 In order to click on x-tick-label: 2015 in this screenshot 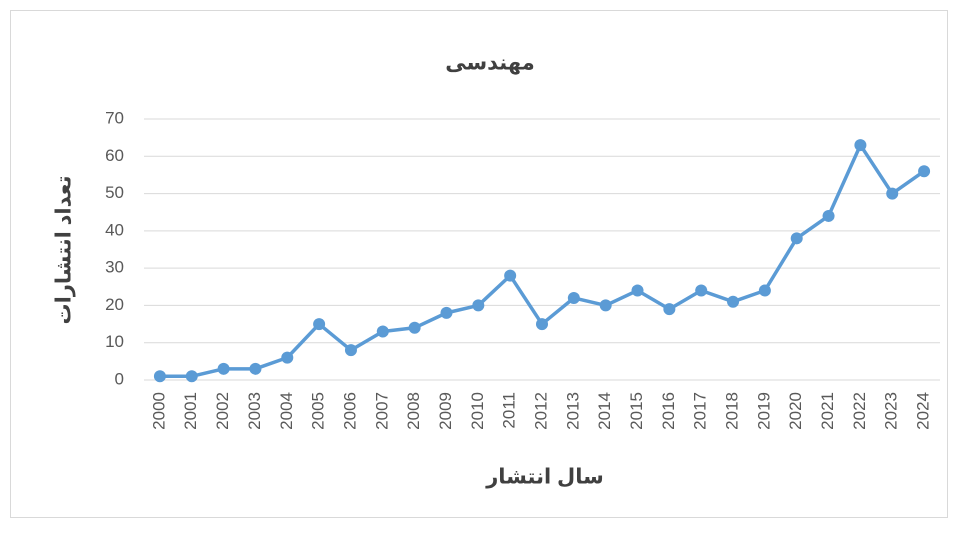, I will do `click(636, 411)`.